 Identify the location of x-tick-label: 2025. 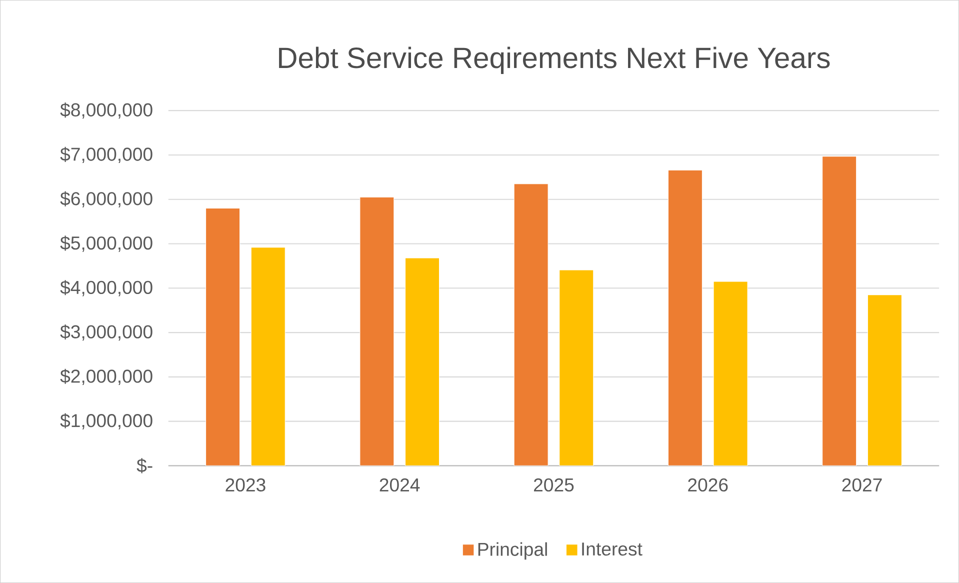
(554, 485).